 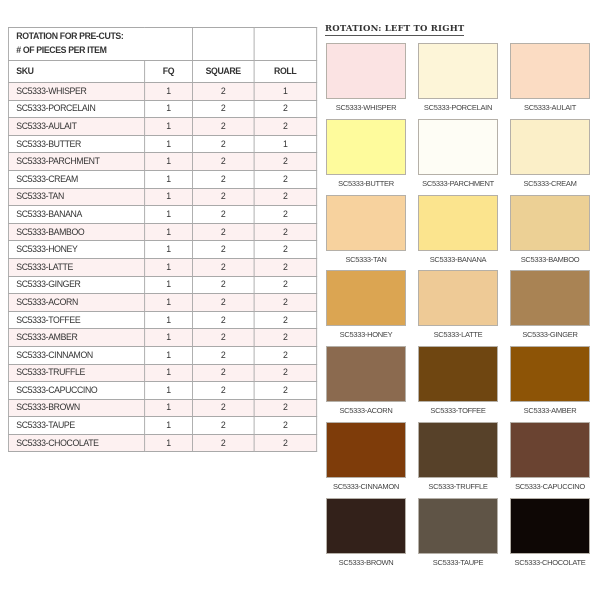 I want to click on swatch-label: SC5333-PORCELAIN, so click(x=458, y=107).